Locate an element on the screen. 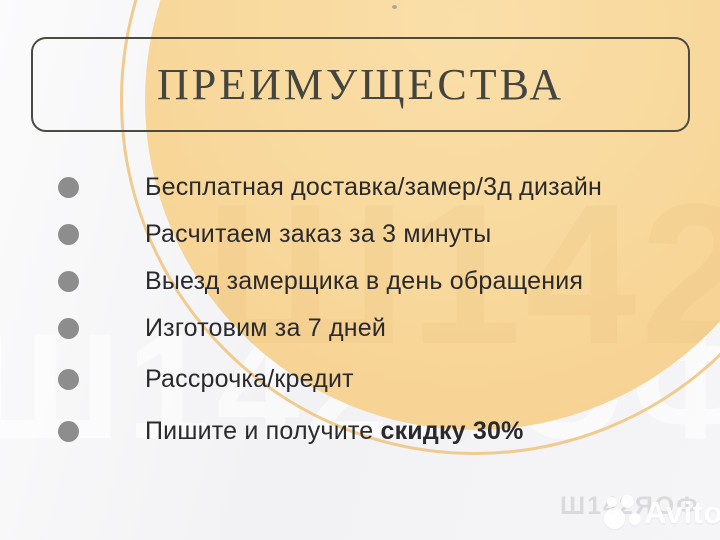 This screenshot has width=720, height=540. list-item-text: Пишите и получите скидку 30% is located at coordinates (334, 431).